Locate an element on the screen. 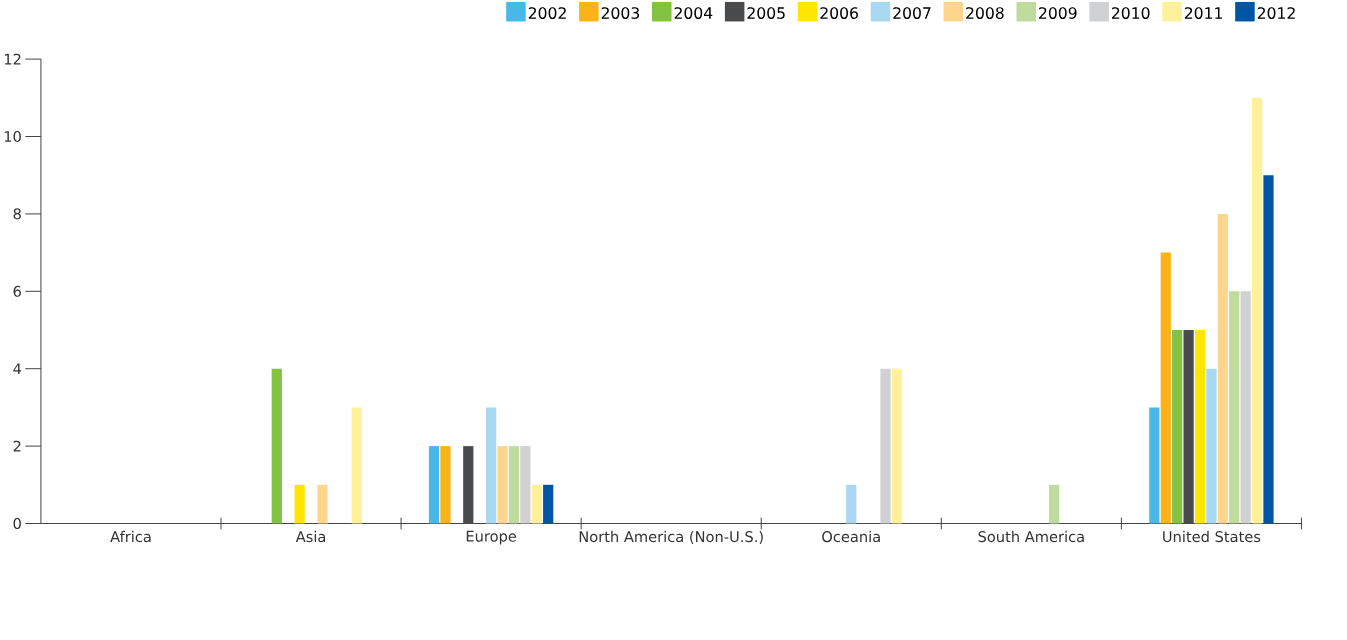  legend-label: 2004 is located at coordinates (693, 13).